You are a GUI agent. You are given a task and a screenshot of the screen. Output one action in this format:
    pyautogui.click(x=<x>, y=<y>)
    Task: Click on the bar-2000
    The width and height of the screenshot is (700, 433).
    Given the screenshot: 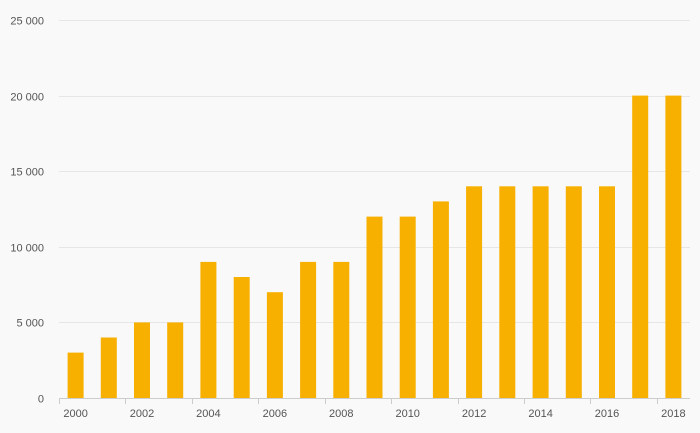 What is the action you would take?
    pyautogui.click(x=75, y=375)
    